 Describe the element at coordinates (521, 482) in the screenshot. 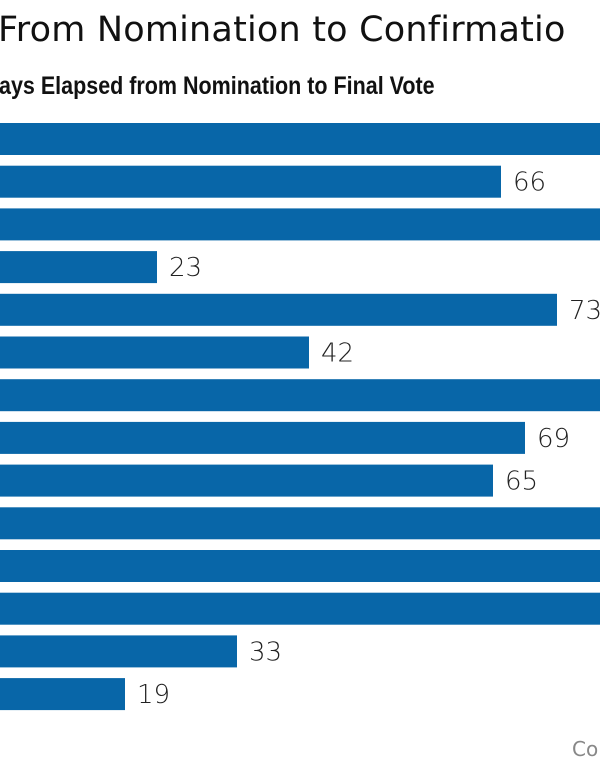

I see `data-label: 65` at that location.